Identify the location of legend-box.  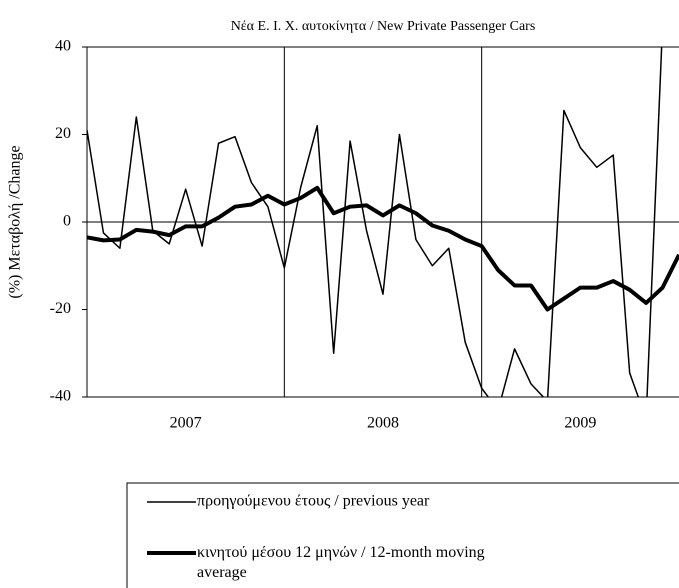
(402, 535).